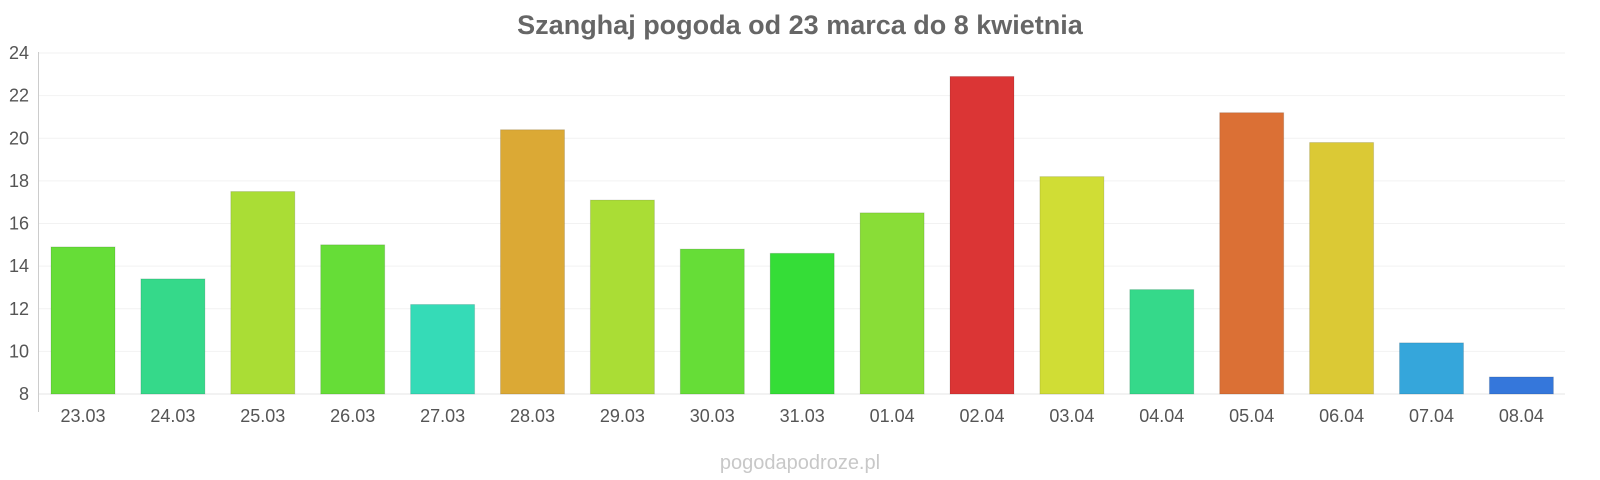 The height and width of the screenshot is (480, 1600). I want to click on bar-07.04, so click(1431, 368).